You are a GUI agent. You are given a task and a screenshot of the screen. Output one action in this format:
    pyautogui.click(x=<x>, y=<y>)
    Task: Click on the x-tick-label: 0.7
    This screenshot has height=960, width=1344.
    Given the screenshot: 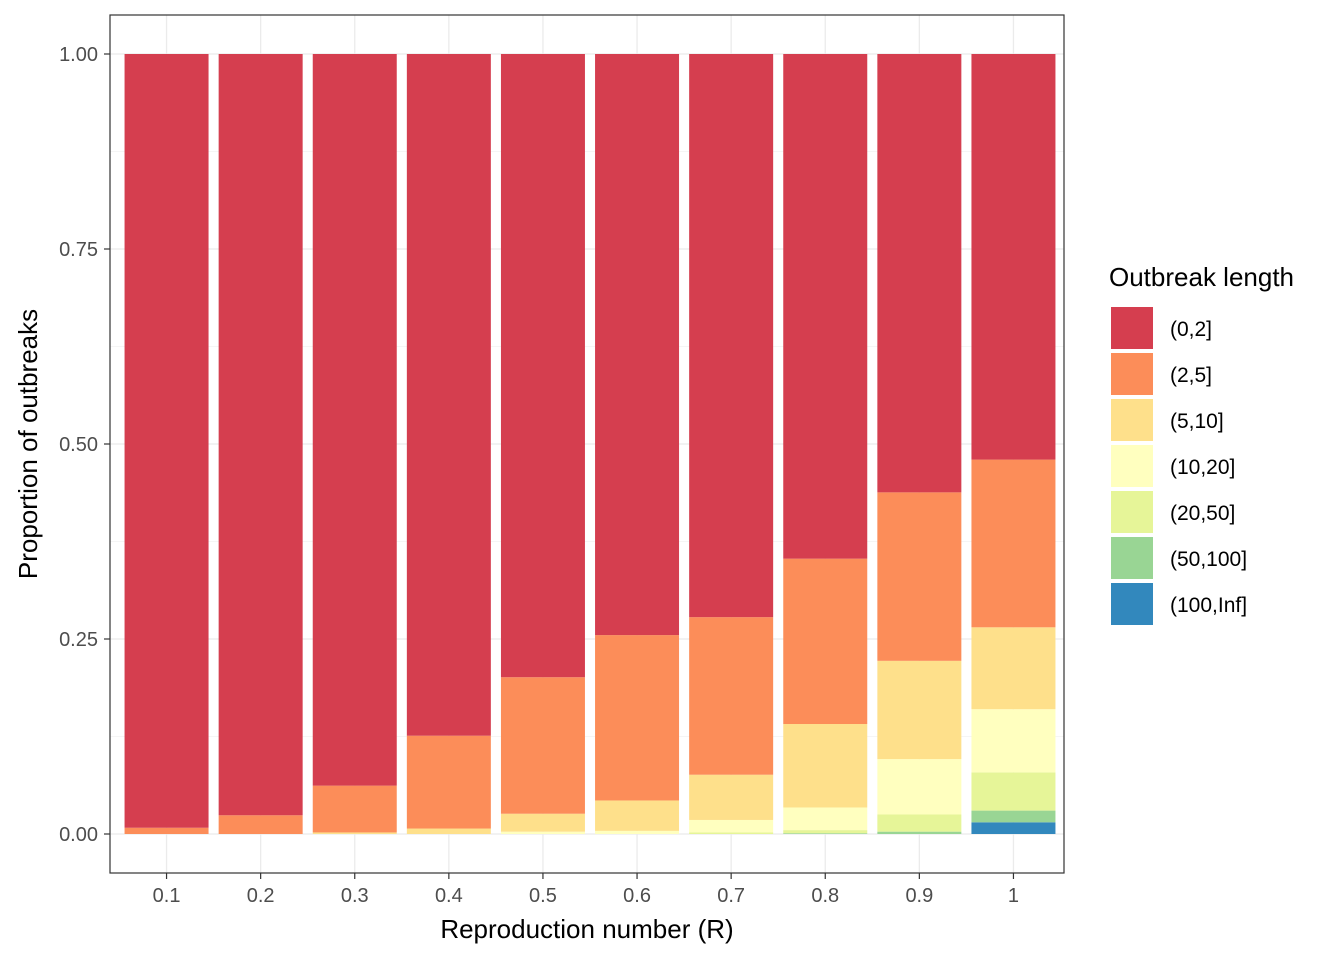 What is the action you would take?
    pyautogui.click(x=731, y=896)
    